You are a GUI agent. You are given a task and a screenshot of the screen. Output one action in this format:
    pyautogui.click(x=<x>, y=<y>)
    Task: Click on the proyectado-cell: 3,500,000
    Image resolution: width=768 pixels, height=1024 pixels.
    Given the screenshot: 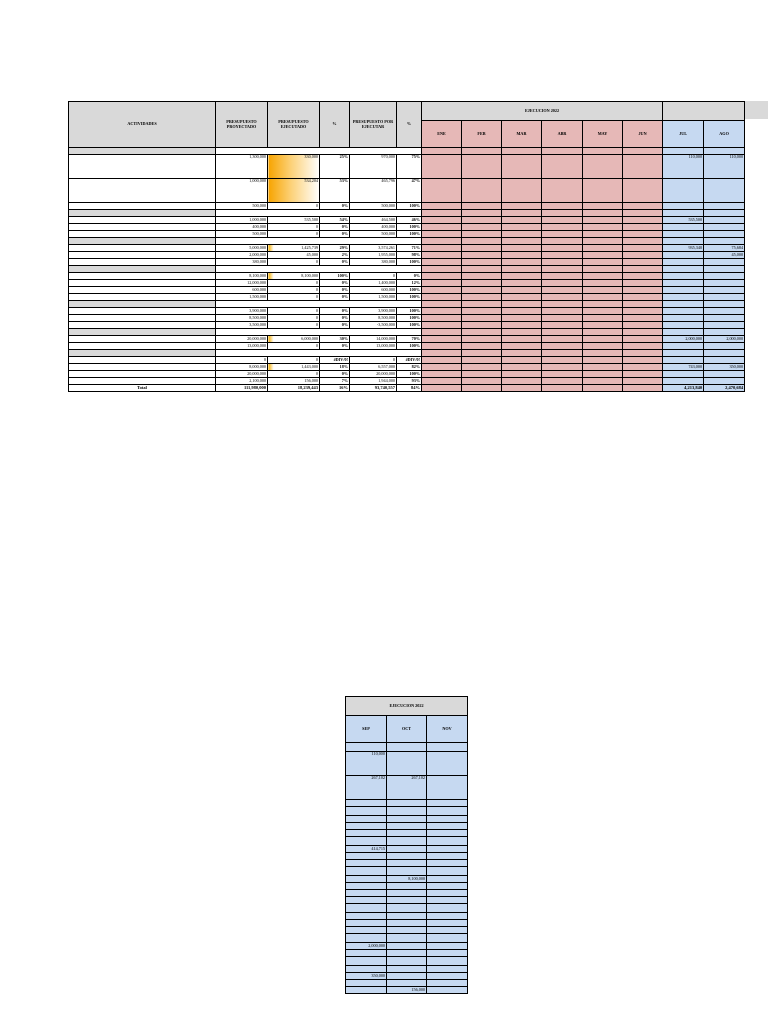 What is the action you would take?
    pyautogui.click(x=241, y=325)
    